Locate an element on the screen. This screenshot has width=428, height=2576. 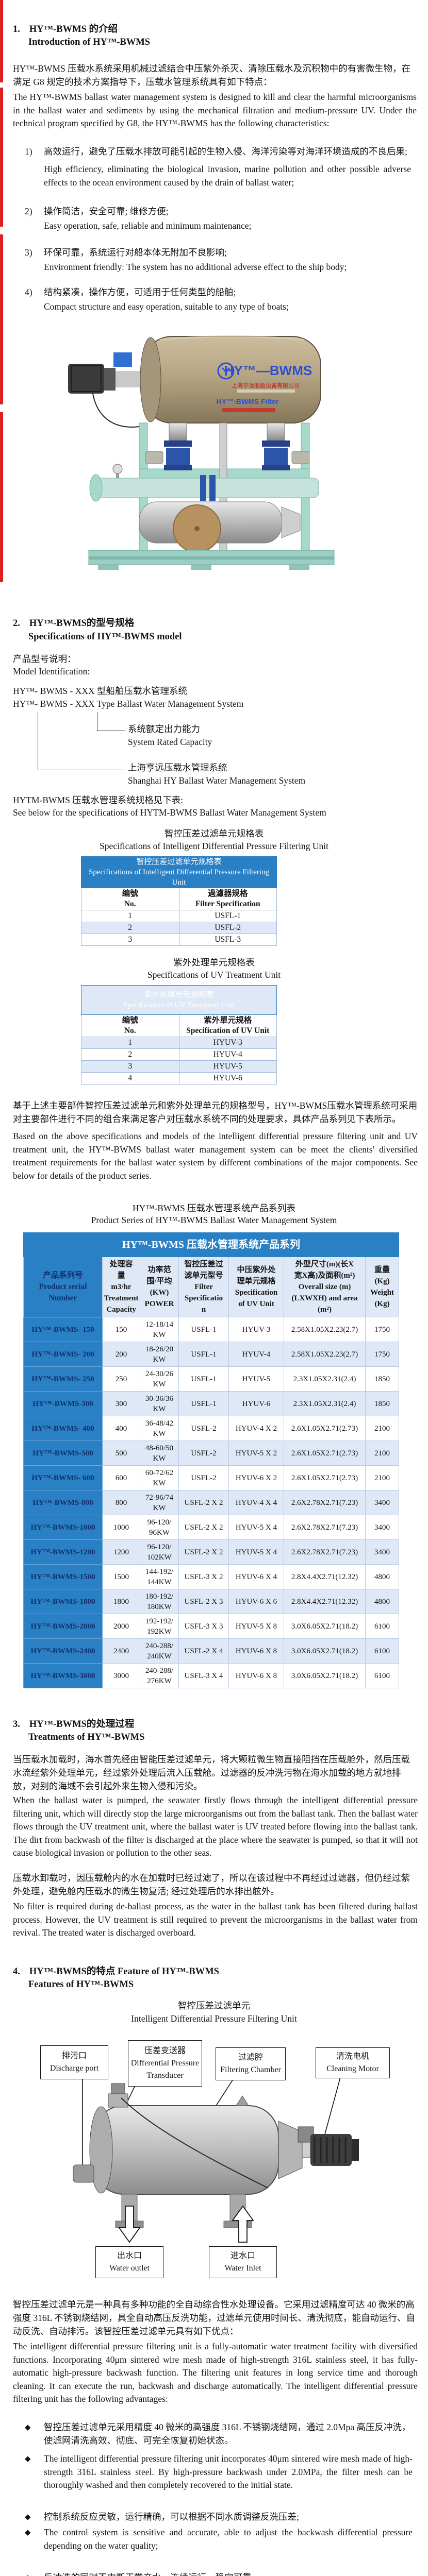
section1-heading: 1. HY™-BWMS 的介绍 is located at coordinates (65, 28).